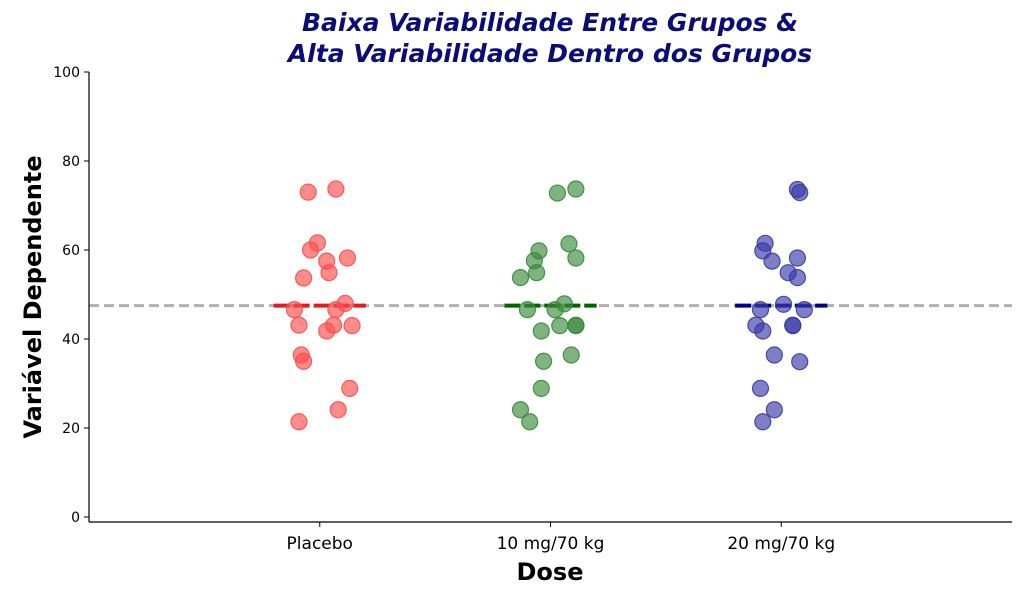  What do you see at coordinates (33, 296) in the screenshot?
I see `y-axis-label: Variável Dependente` at bounding box center [33, 296].